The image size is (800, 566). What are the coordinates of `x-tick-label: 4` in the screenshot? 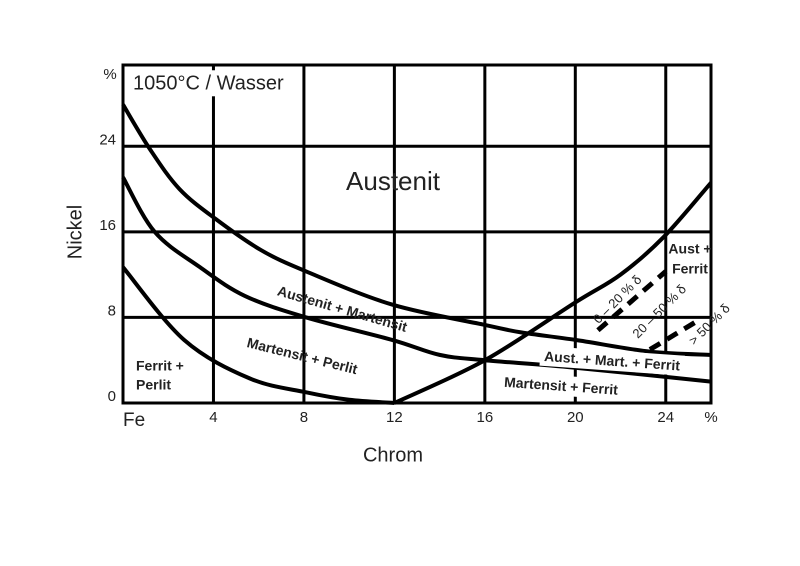 It's located at (213, 417).